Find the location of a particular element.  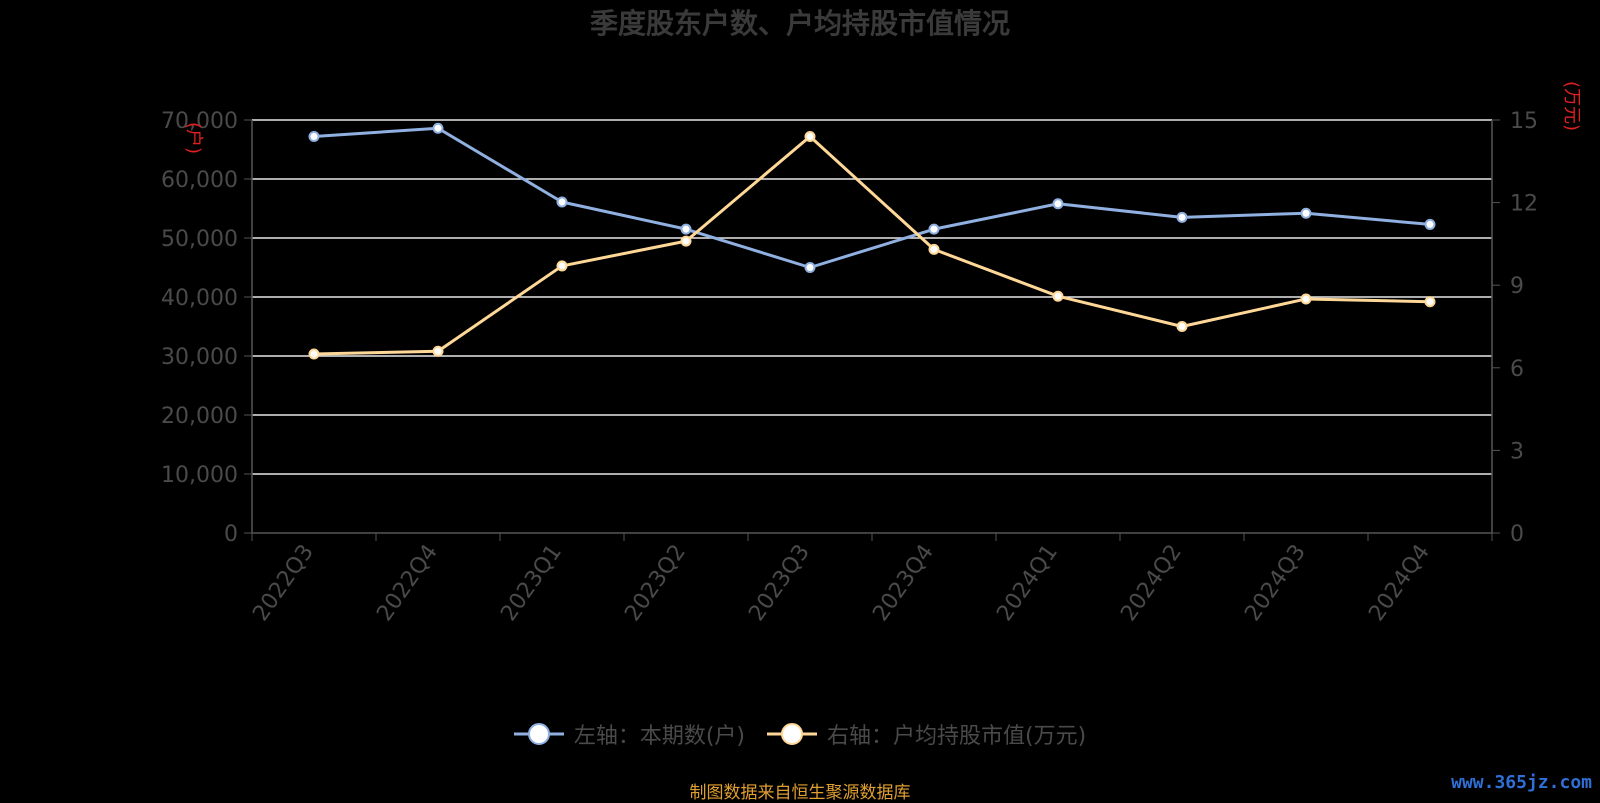

source-note: 制图数据来自恒生聚源数据库 is located at coordinates (800, 793).